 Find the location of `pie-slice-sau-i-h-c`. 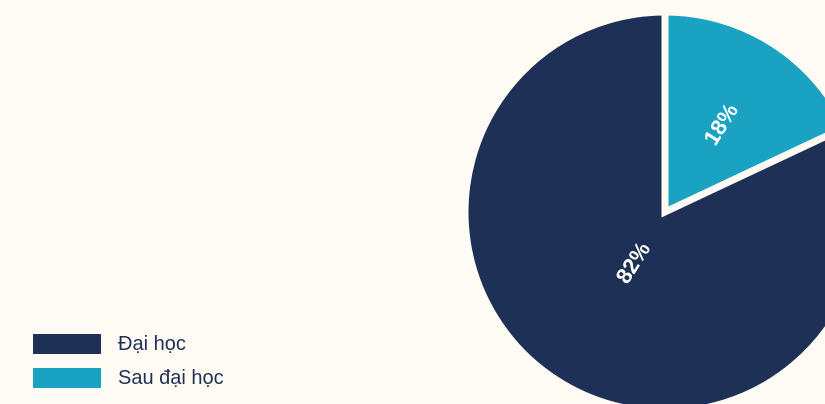

pie-slice-sau-i-h-c is located at coordinates (743, 113).